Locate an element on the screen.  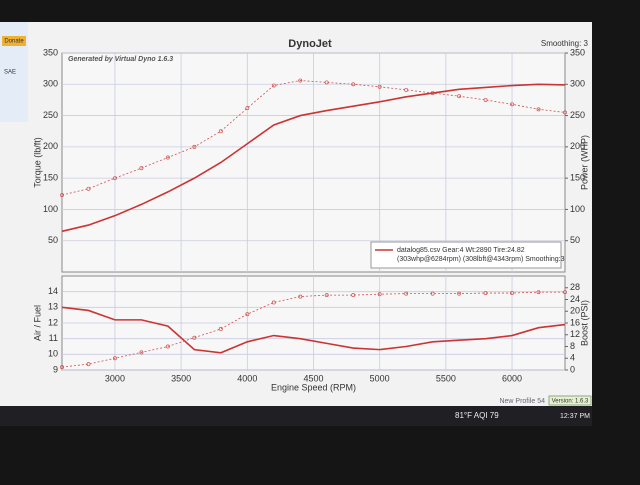
x-tick-label: 3500 is located at coordinates (181, 378).